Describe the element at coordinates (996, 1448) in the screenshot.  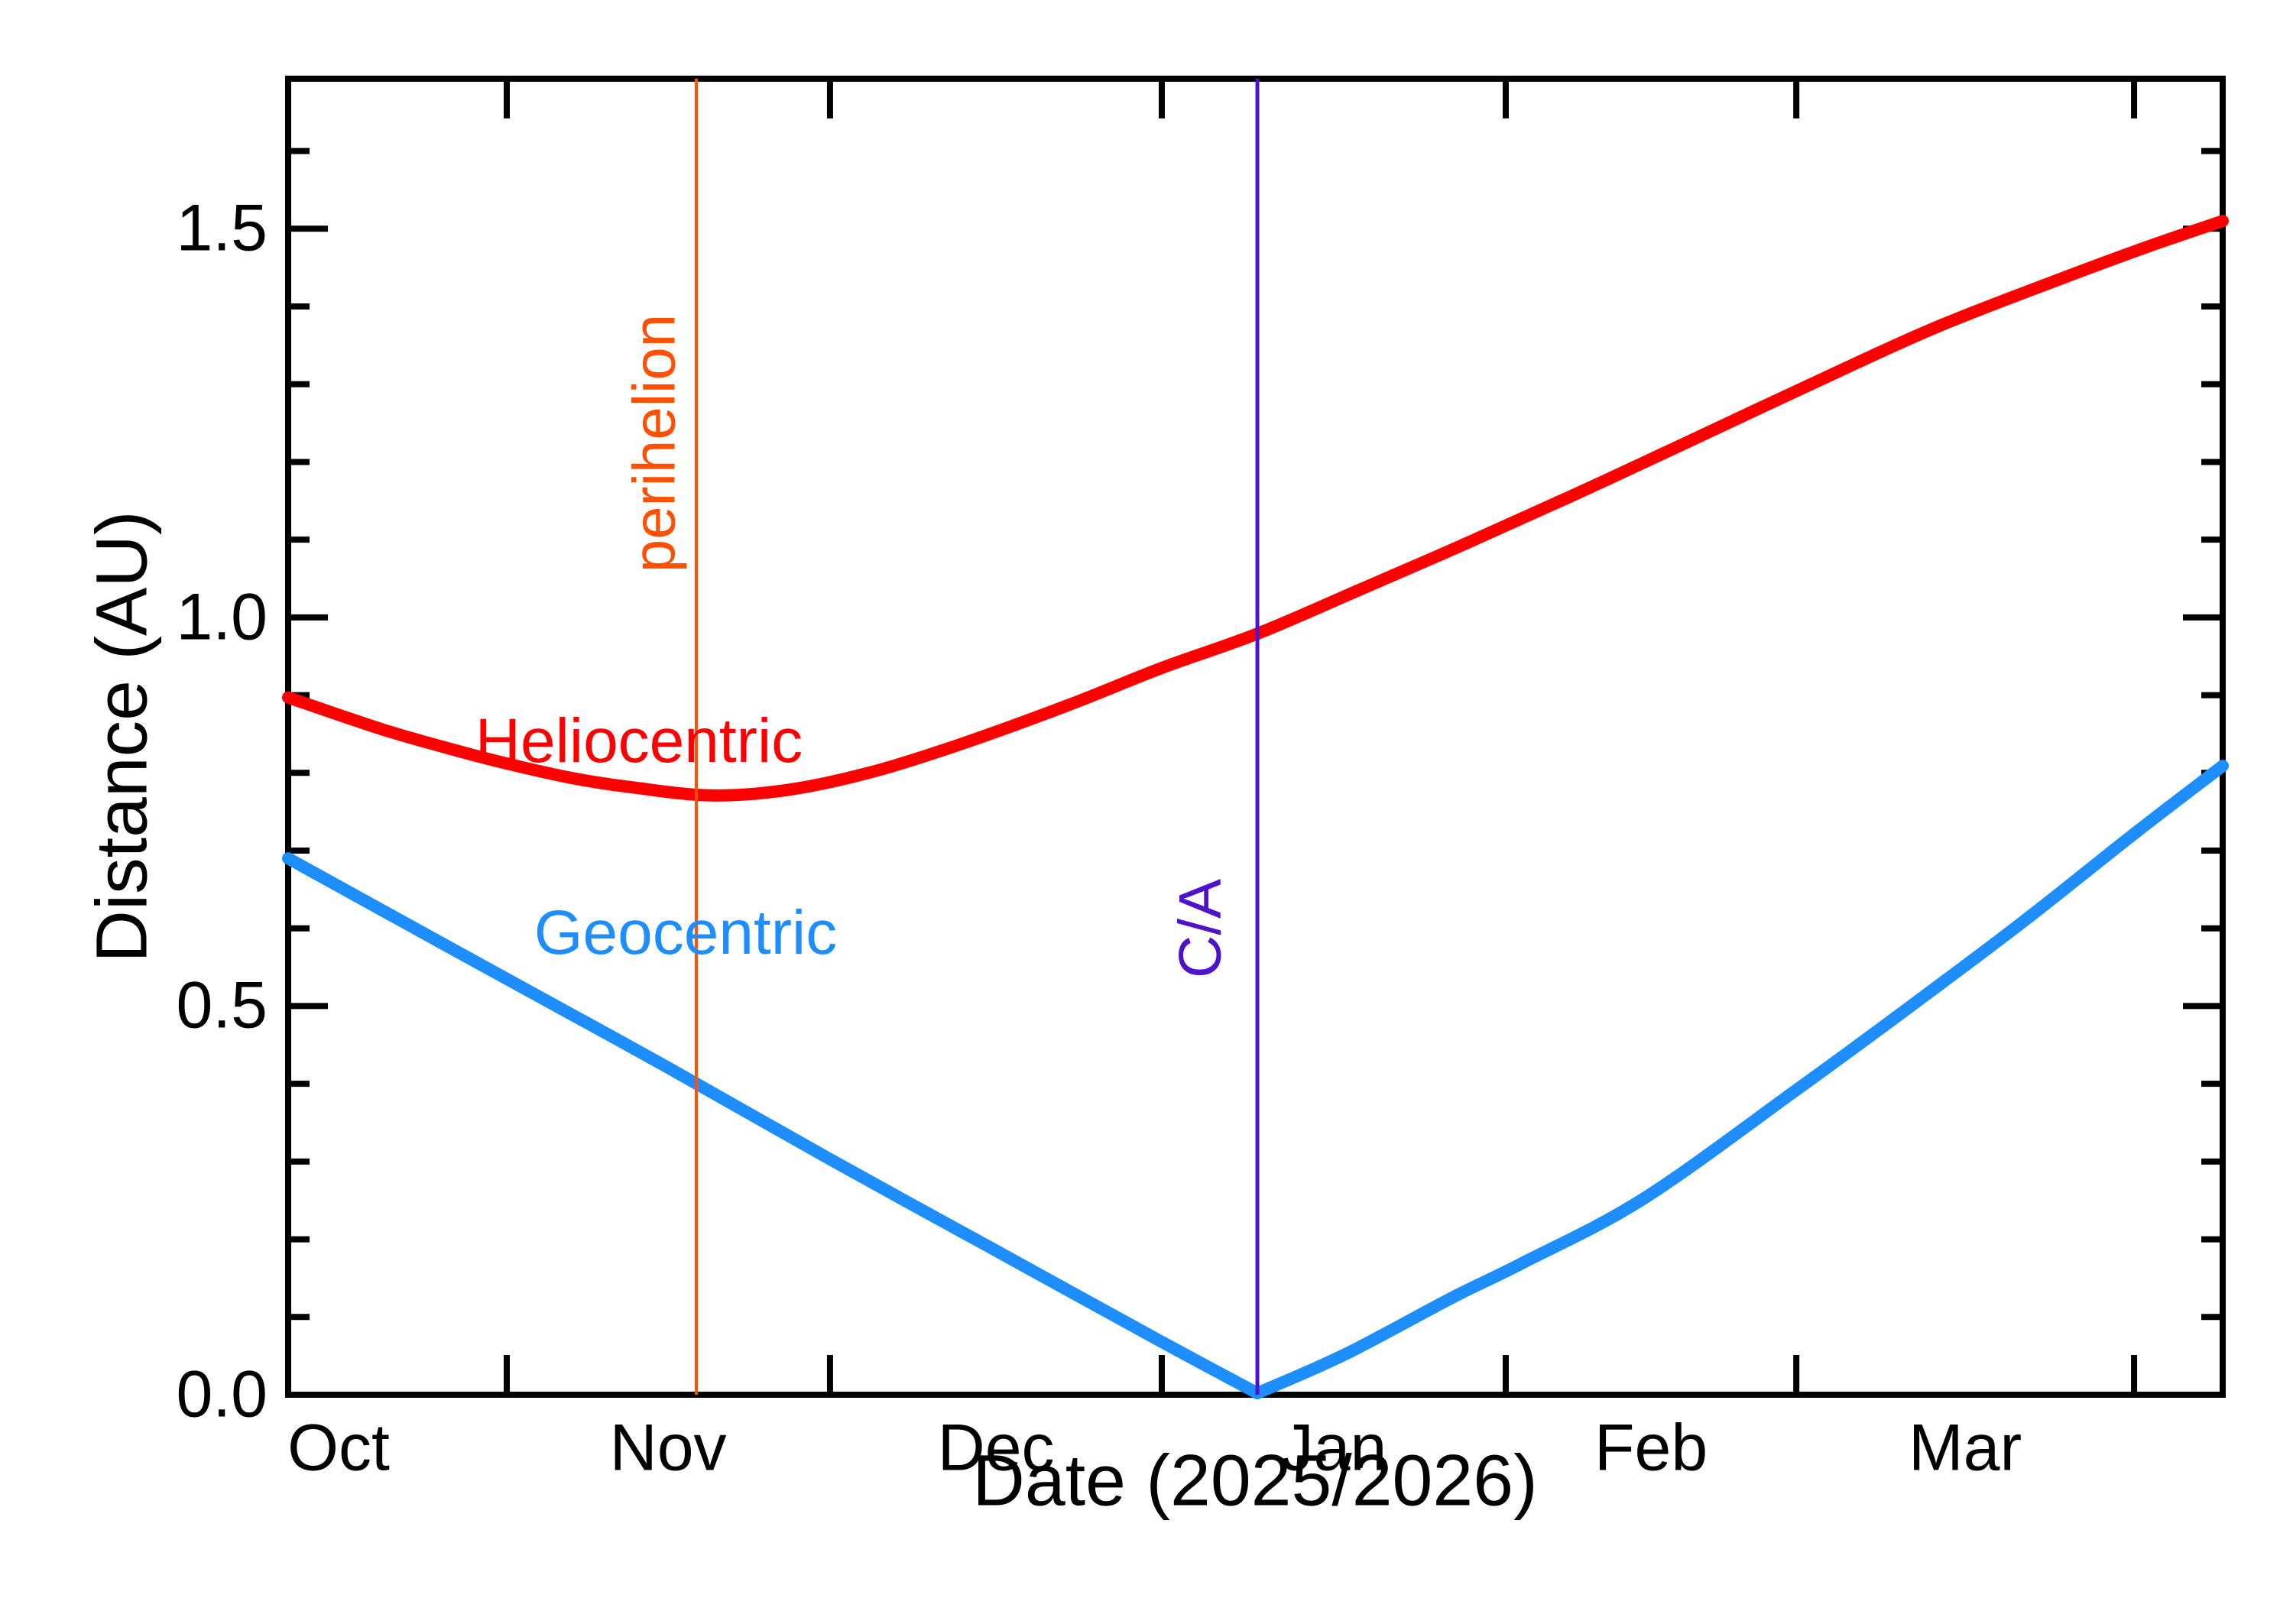
I see `x-tick-label-Dec: Dec` at that location.